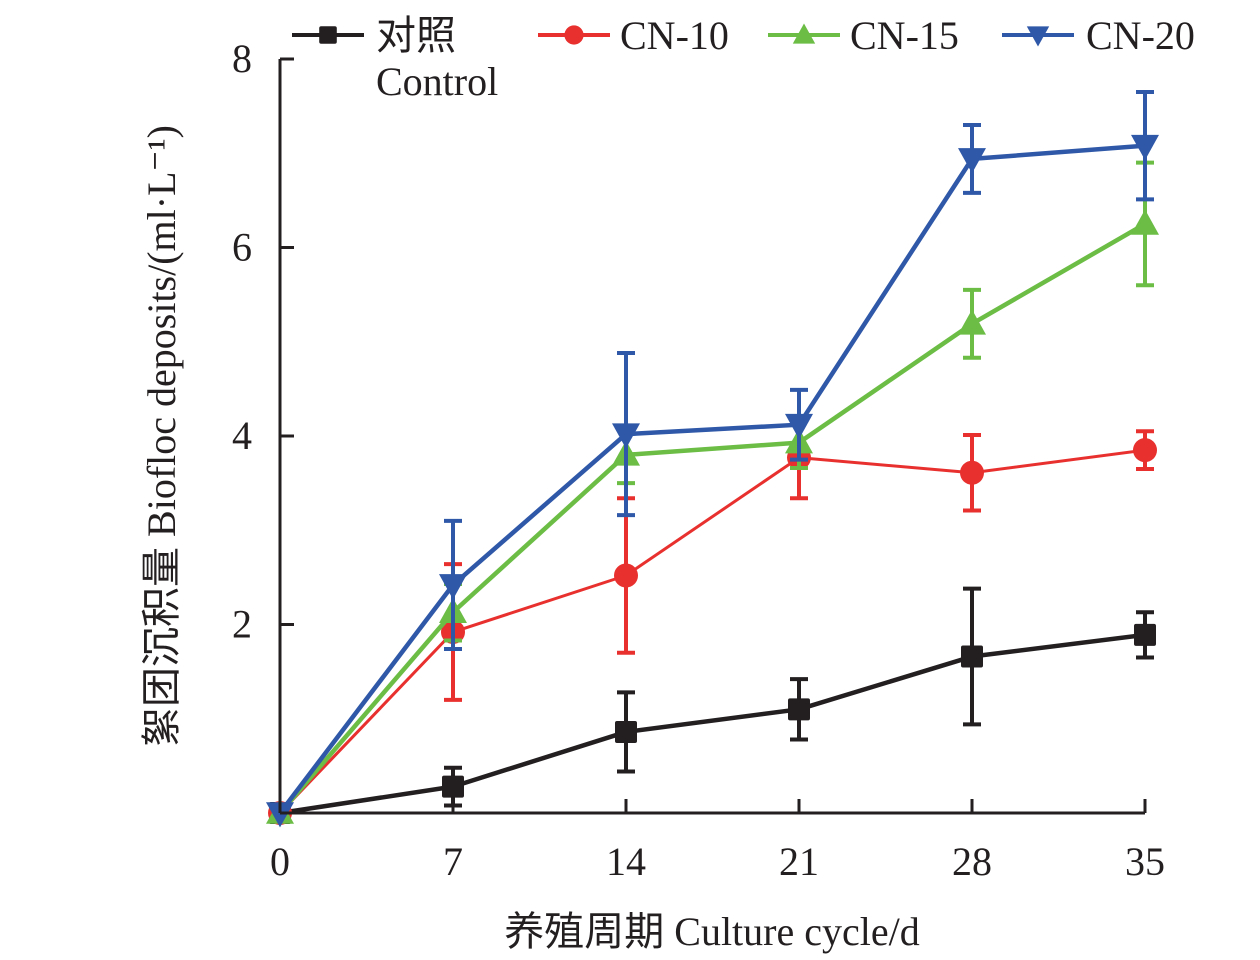  I want to click on legend-label: CN-15, so click(904, 35).